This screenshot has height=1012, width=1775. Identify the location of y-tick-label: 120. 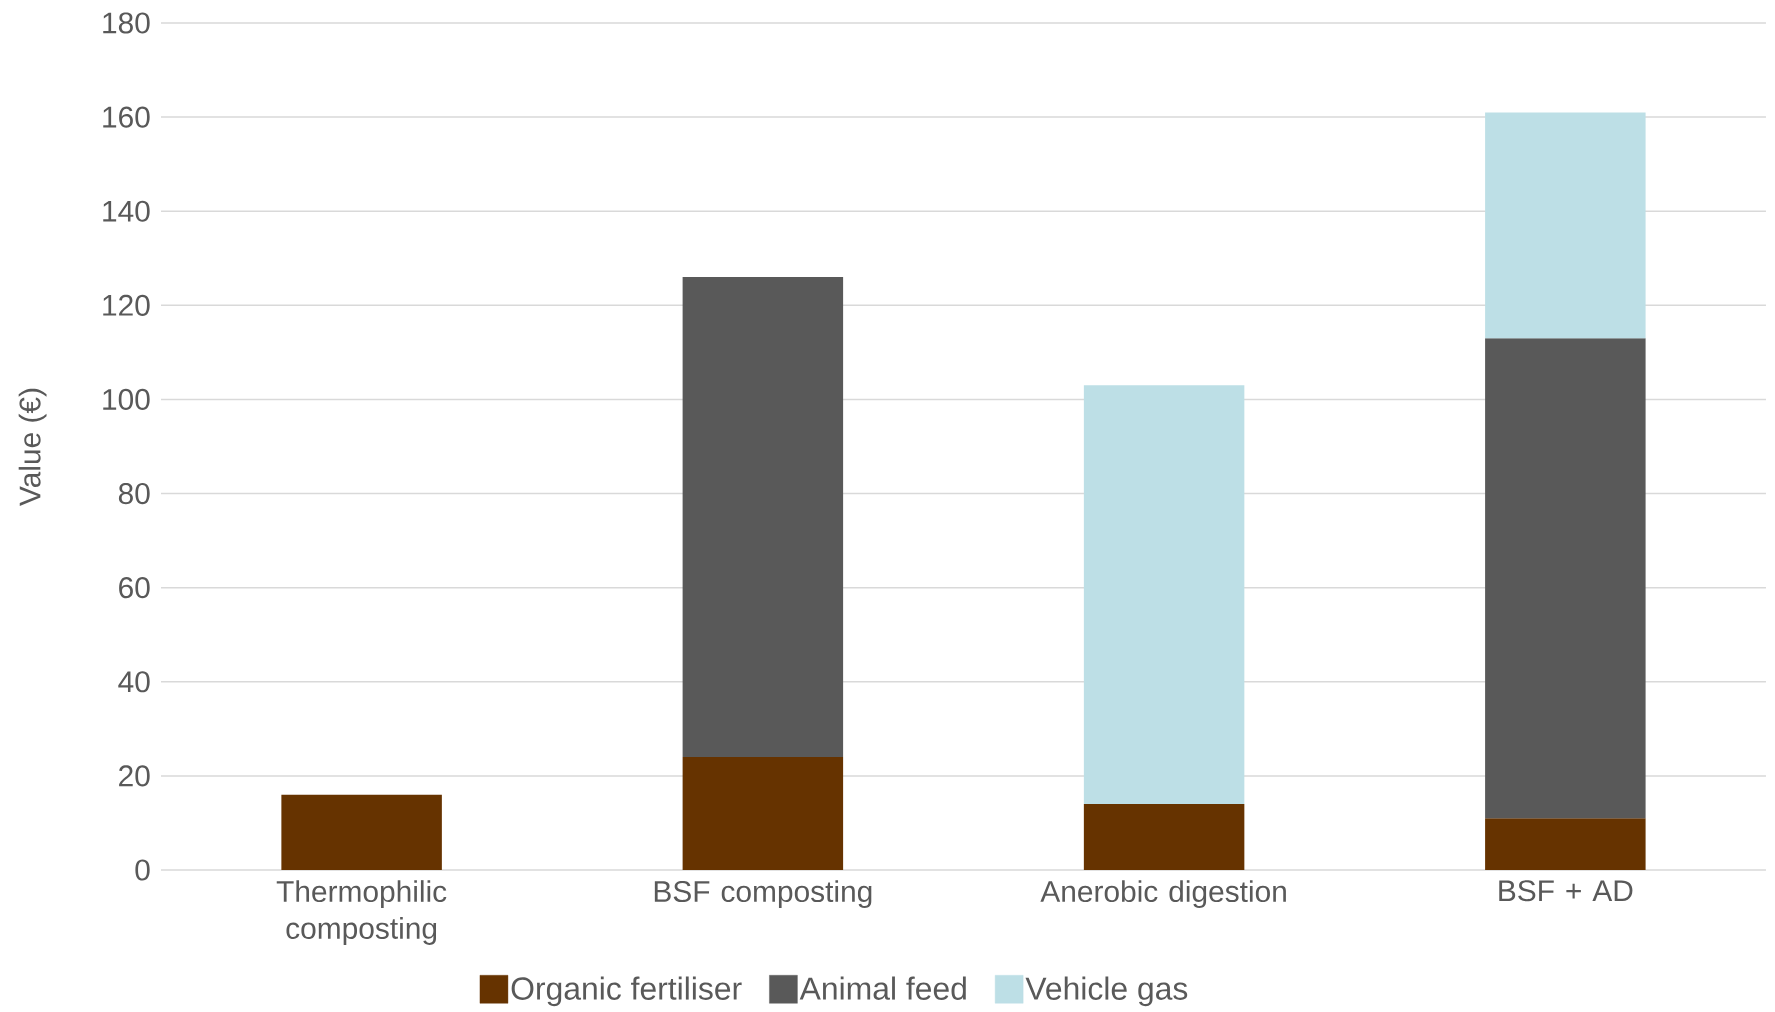
(126, 305).